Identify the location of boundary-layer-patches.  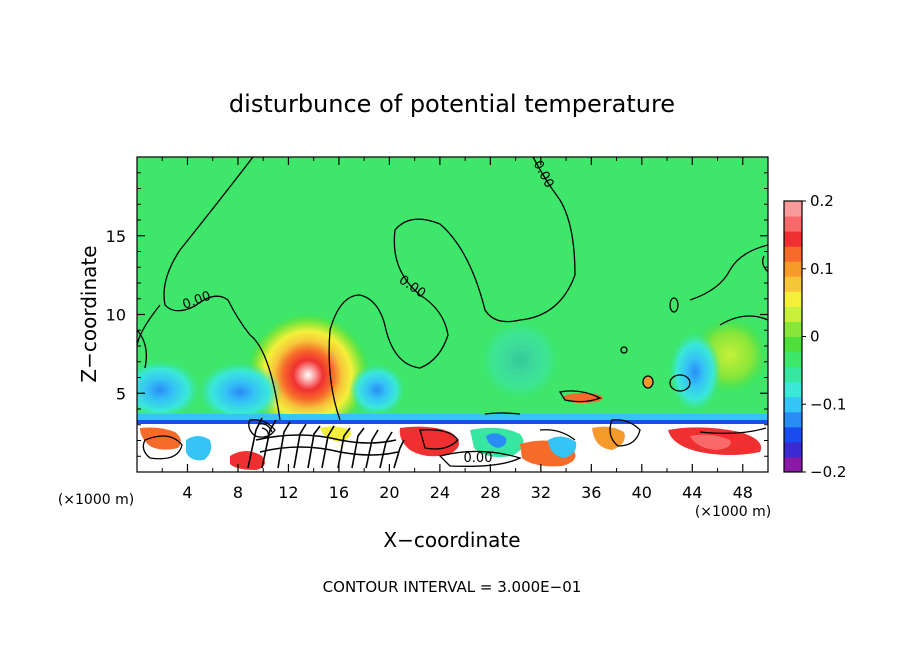
(451, 448).